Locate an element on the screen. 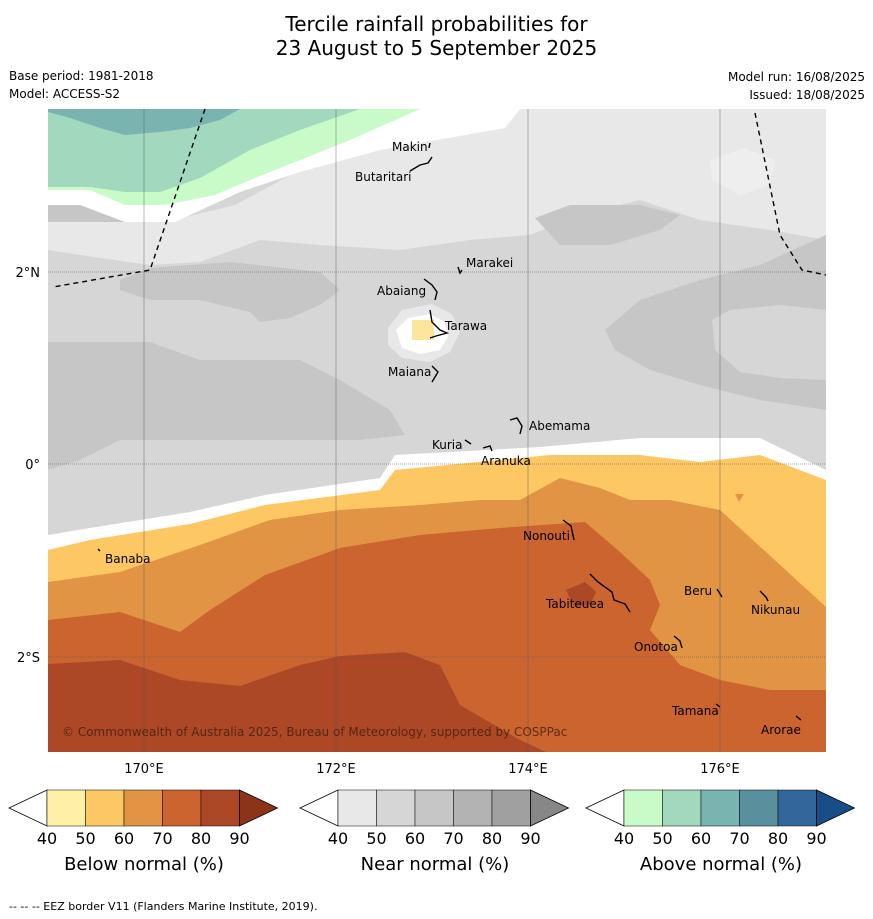  above-colorbar-over-extension is located at coordinates (836, 808).